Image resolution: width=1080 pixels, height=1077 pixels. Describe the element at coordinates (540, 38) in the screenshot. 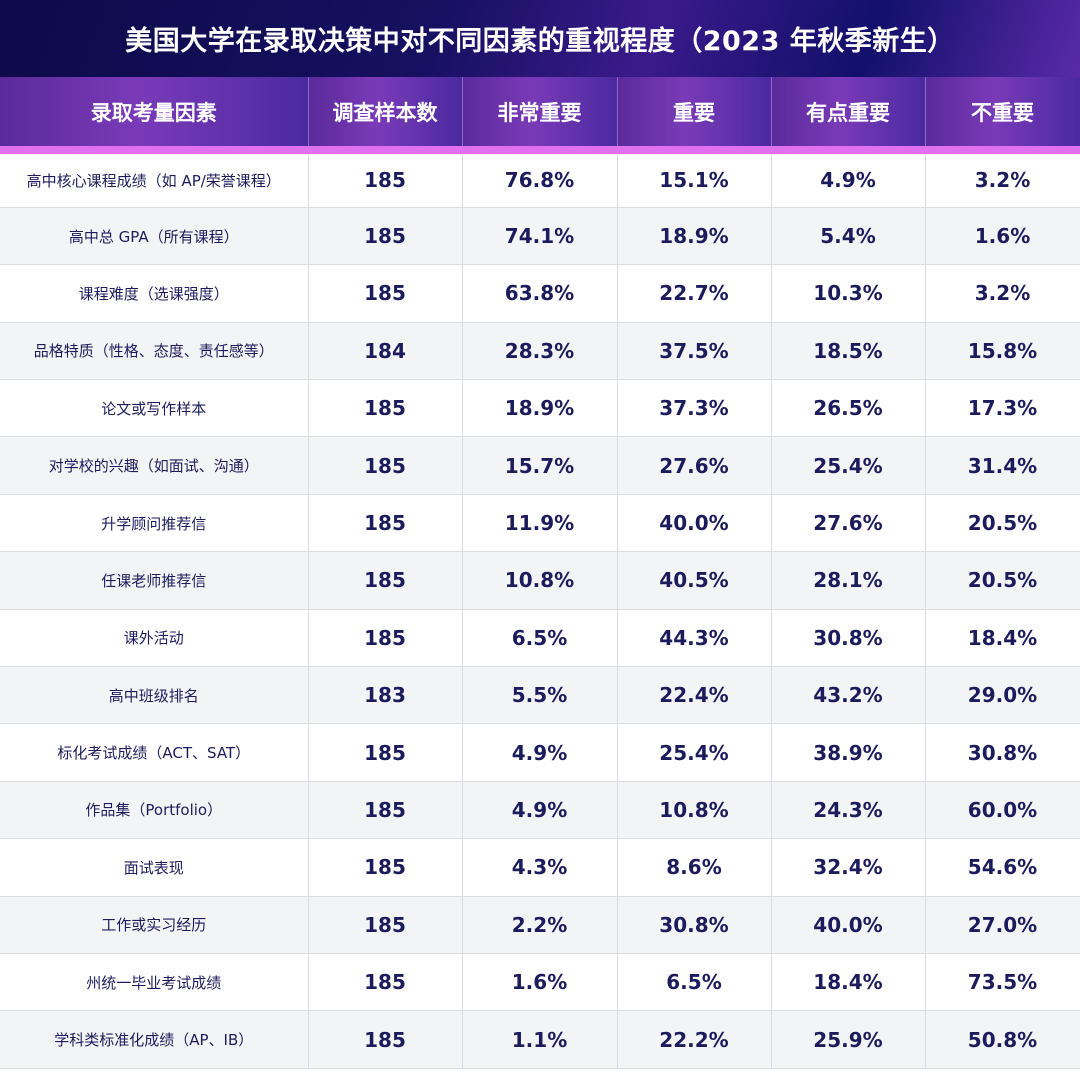

I see `page-title: 美国大学在录取决策中对不同因素的重视程度（2023 年秋季新生）` at that location.